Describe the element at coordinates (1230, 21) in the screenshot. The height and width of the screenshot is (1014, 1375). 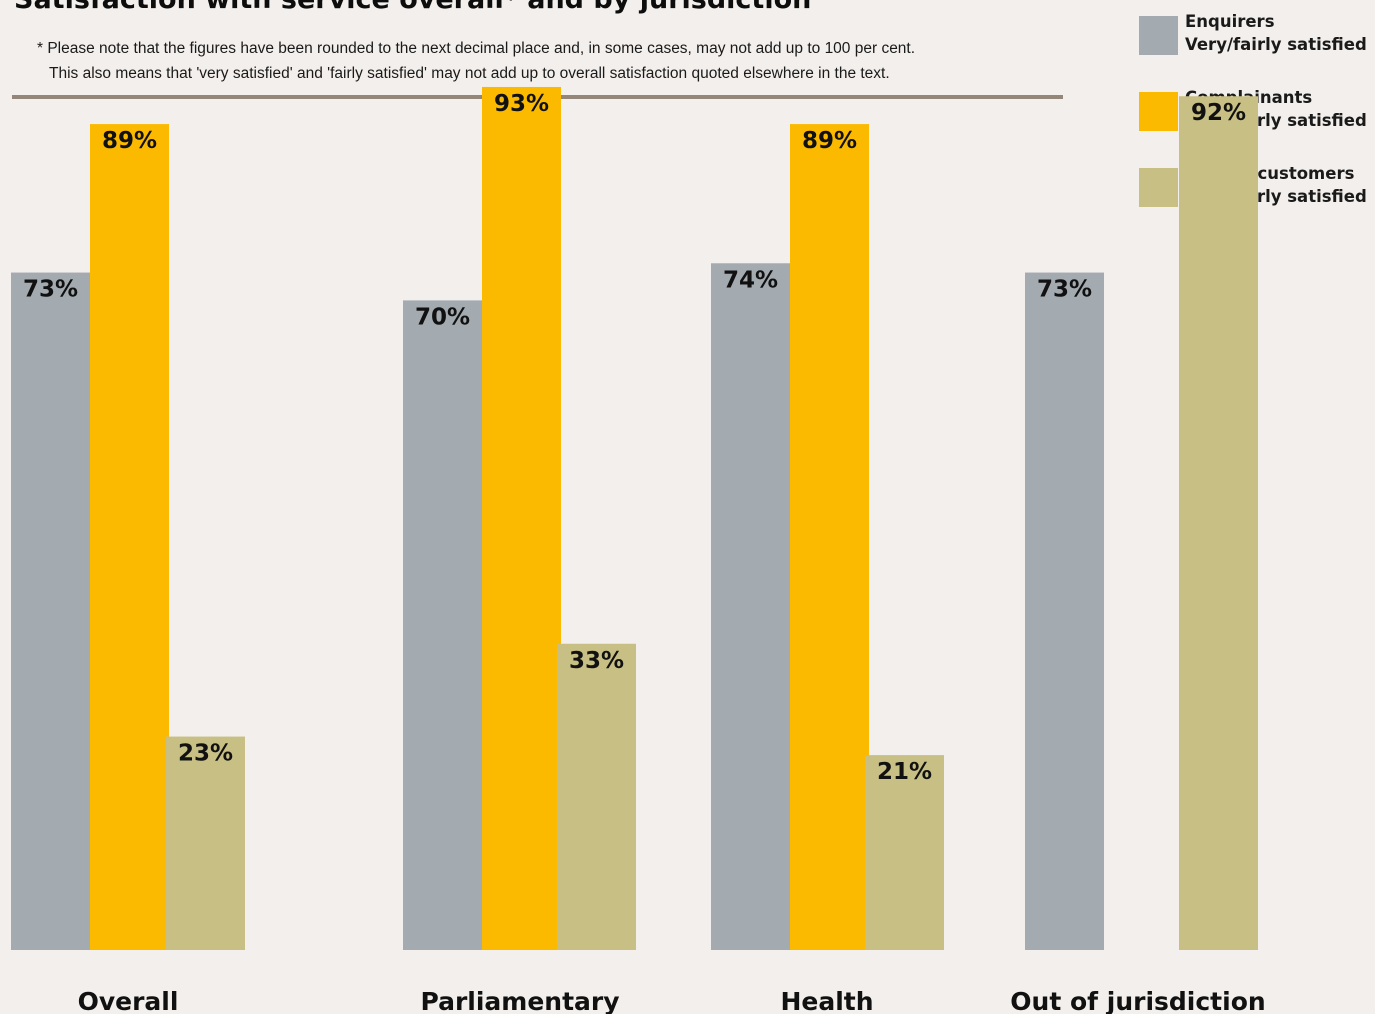
I see `legend-label-enquirers-line1: Enquirers` at that location.